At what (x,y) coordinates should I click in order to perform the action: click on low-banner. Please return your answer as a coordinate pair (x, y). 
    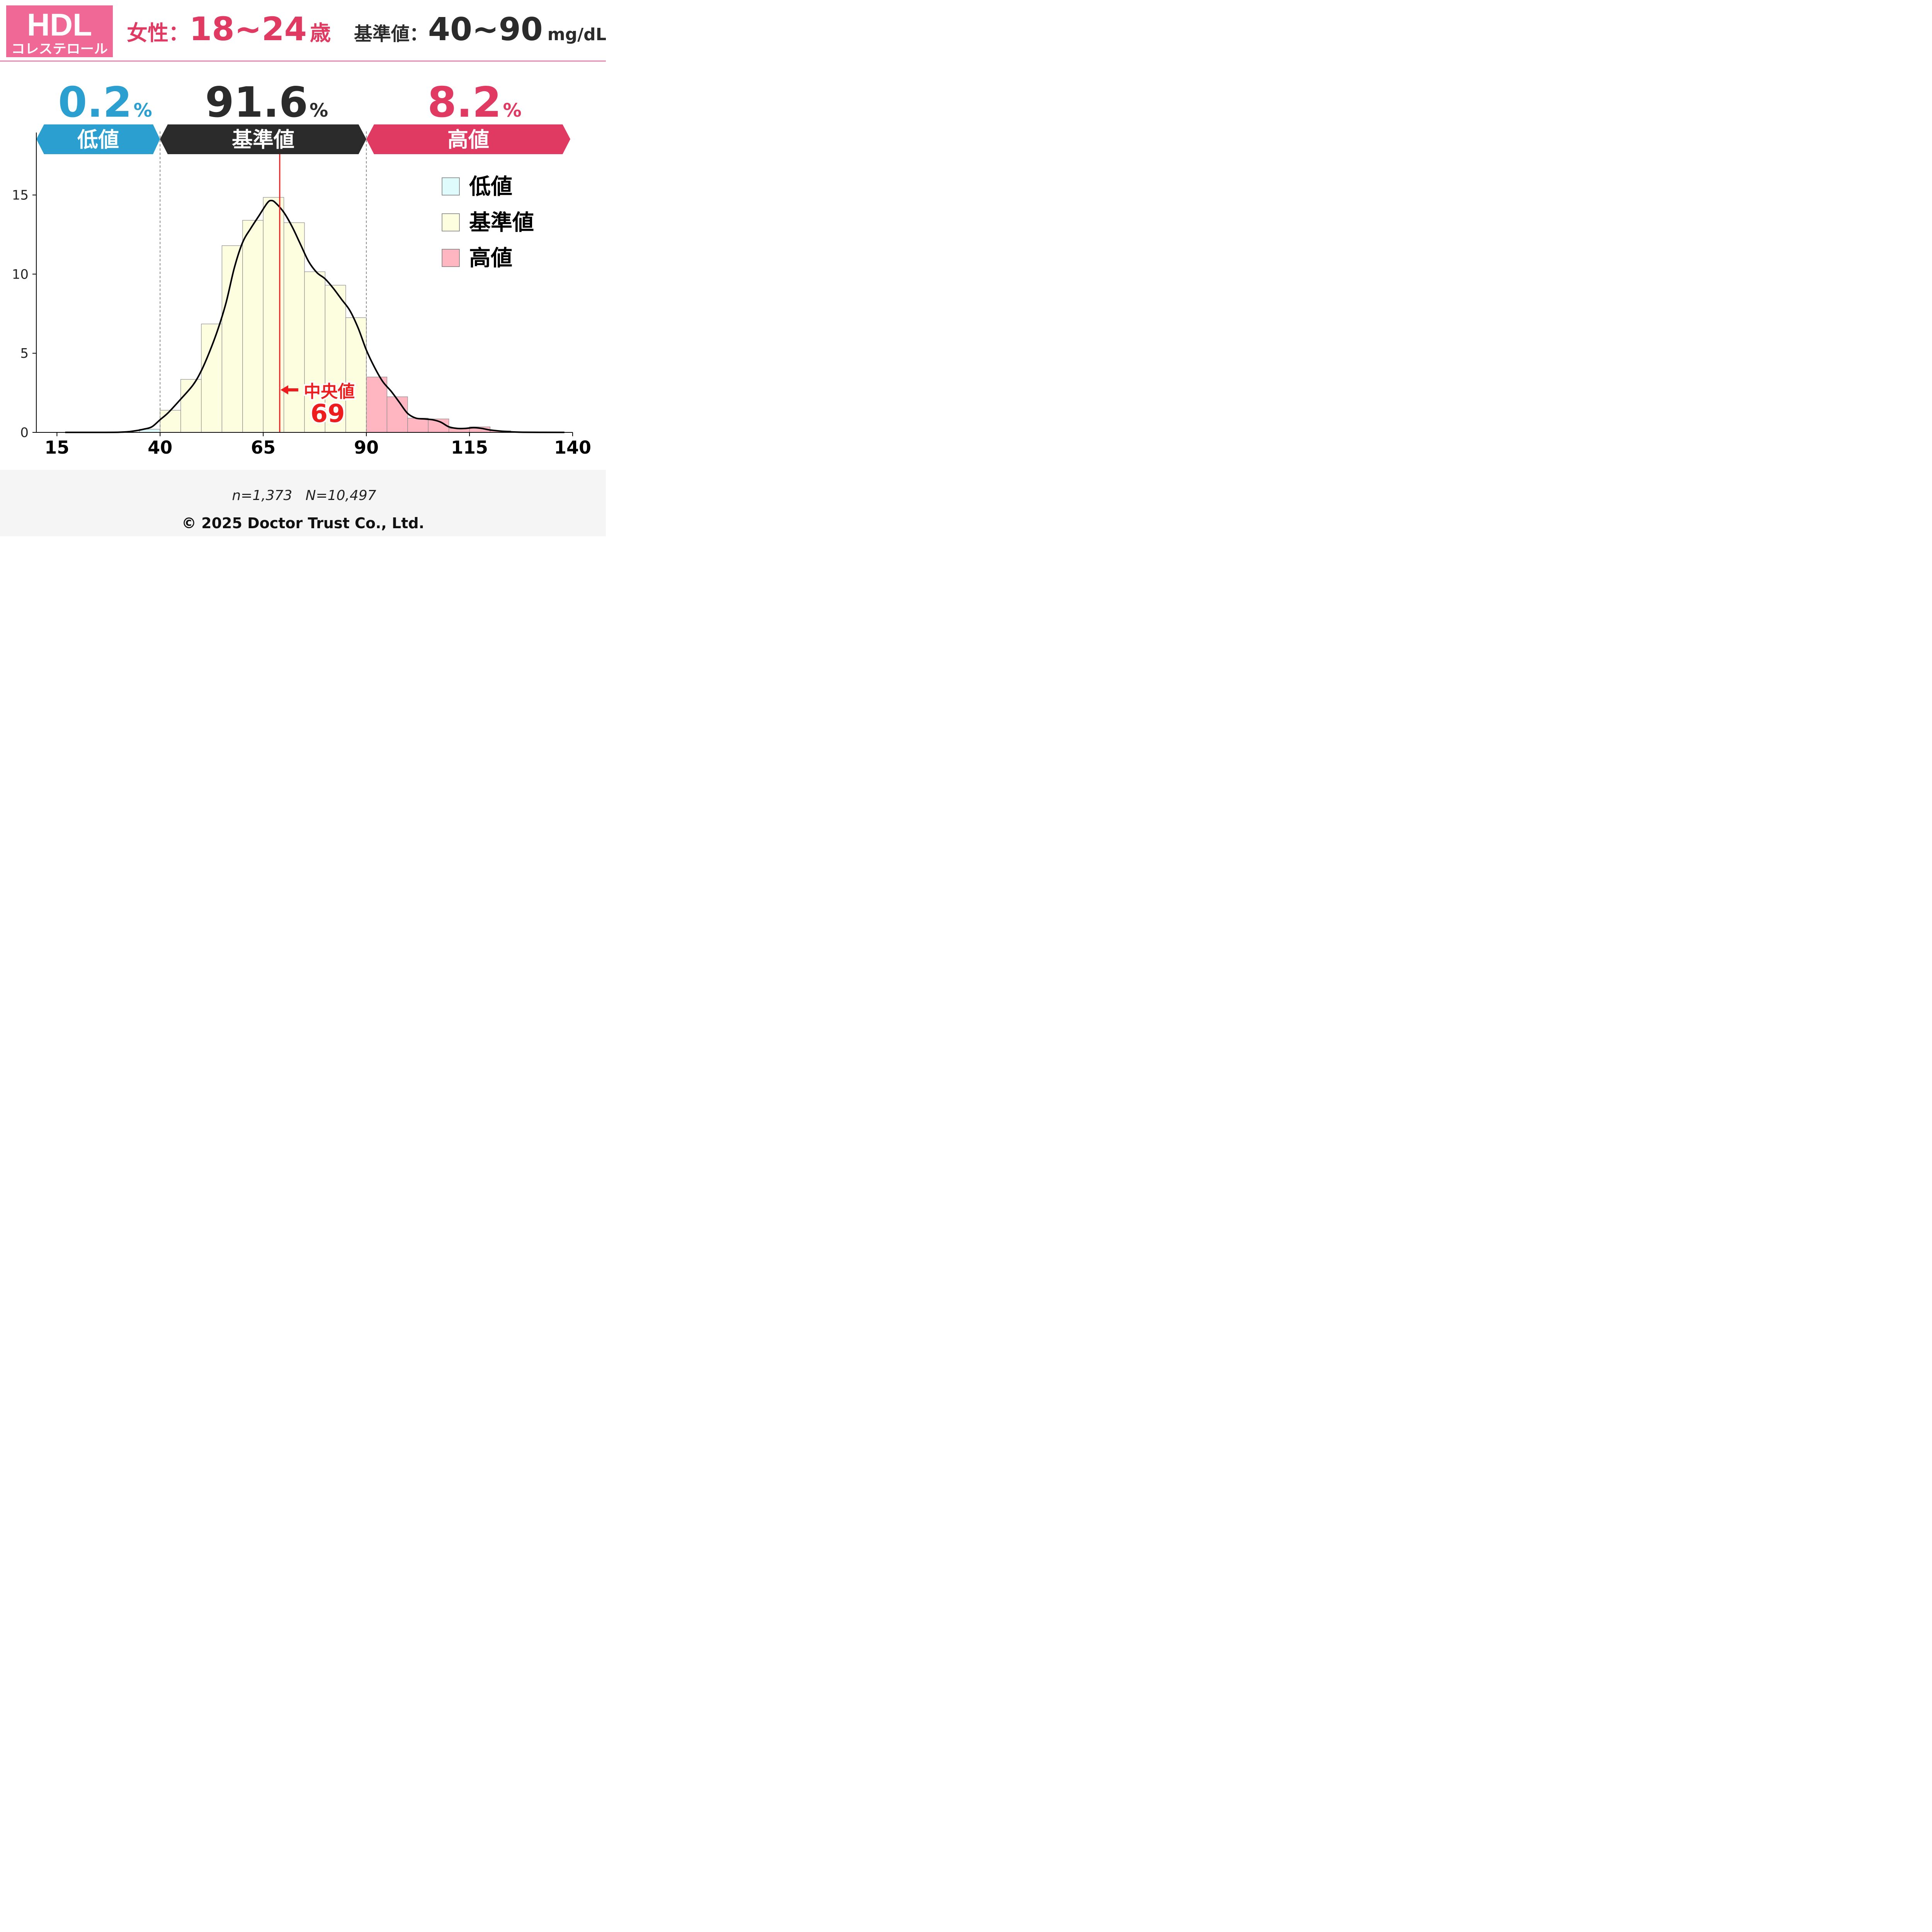
    Looking at the image, I should click on (98, 139).